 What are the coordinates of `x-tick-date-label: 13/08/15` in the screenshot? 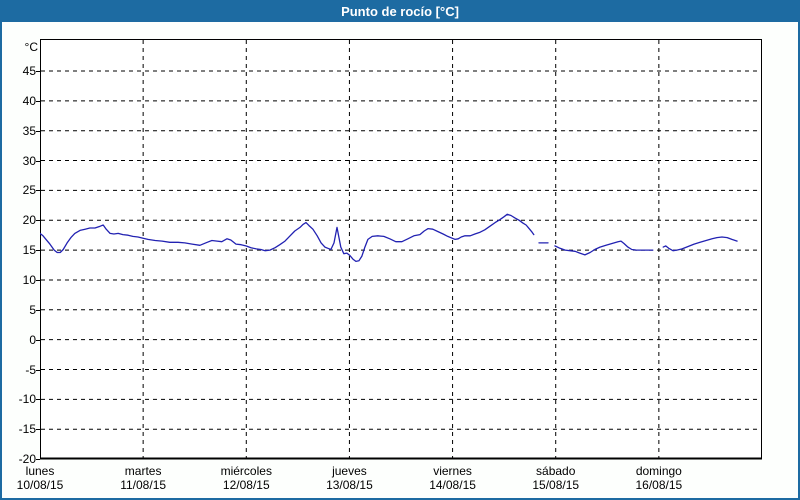 It's located at (349, 485).